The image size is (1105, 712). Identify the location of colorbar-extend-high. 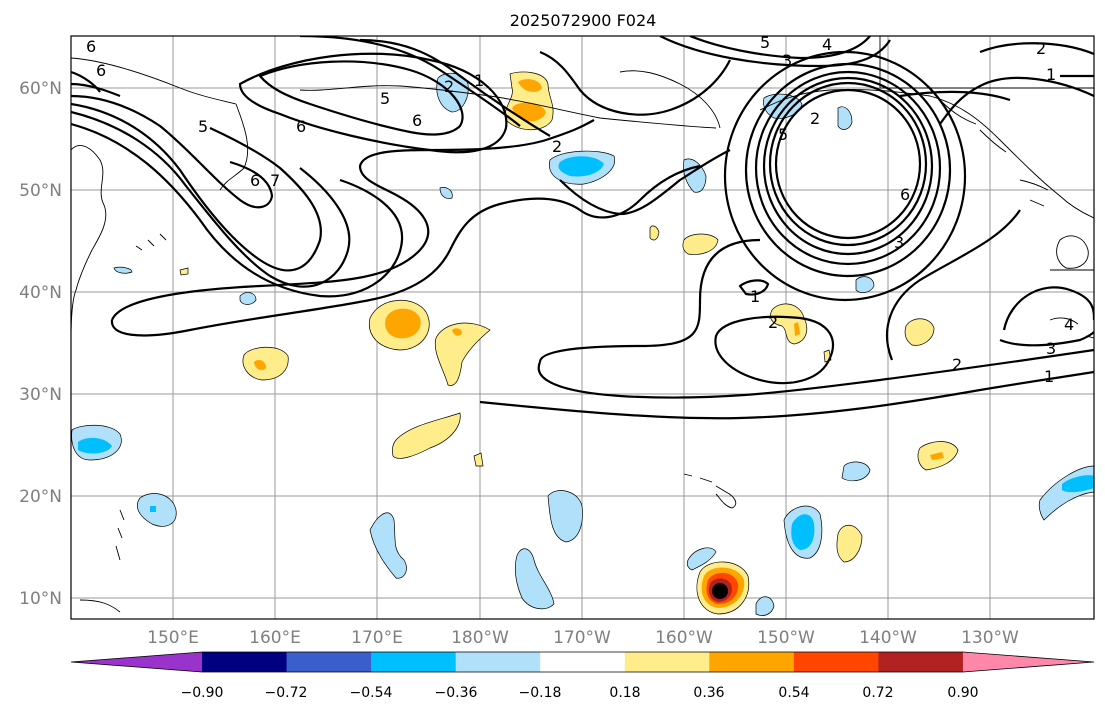
(1028, 662).